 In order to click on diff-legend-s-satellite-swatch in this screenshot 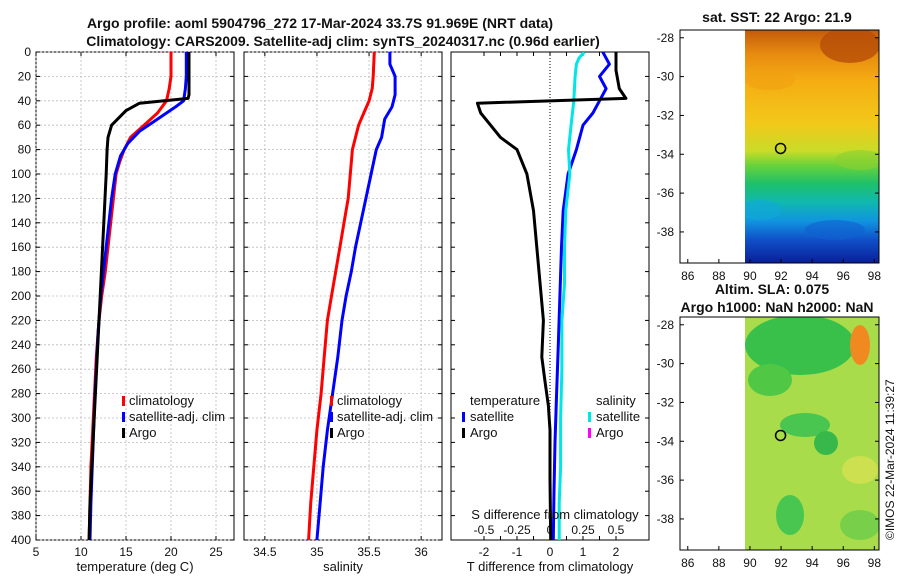, I will do `click(589, 417)`.